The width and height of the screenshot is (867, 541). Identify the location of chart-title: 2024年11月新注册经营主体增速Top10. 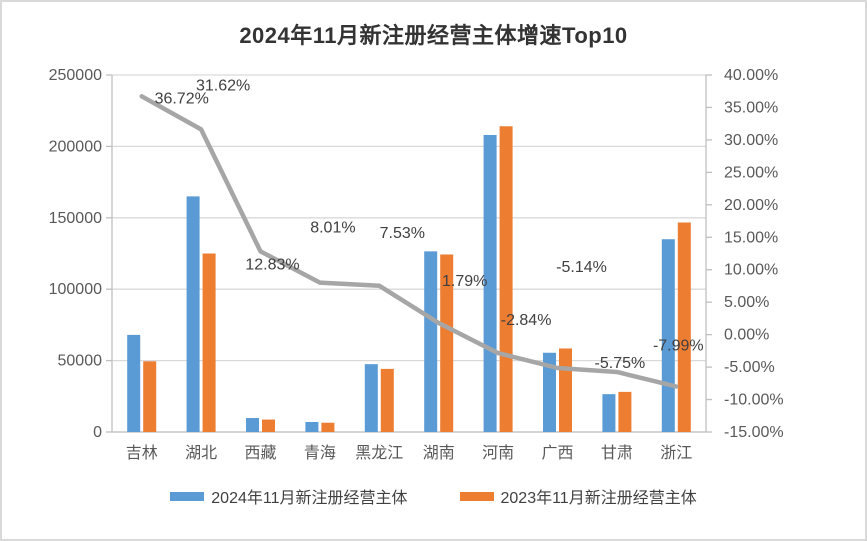
(433, 35).